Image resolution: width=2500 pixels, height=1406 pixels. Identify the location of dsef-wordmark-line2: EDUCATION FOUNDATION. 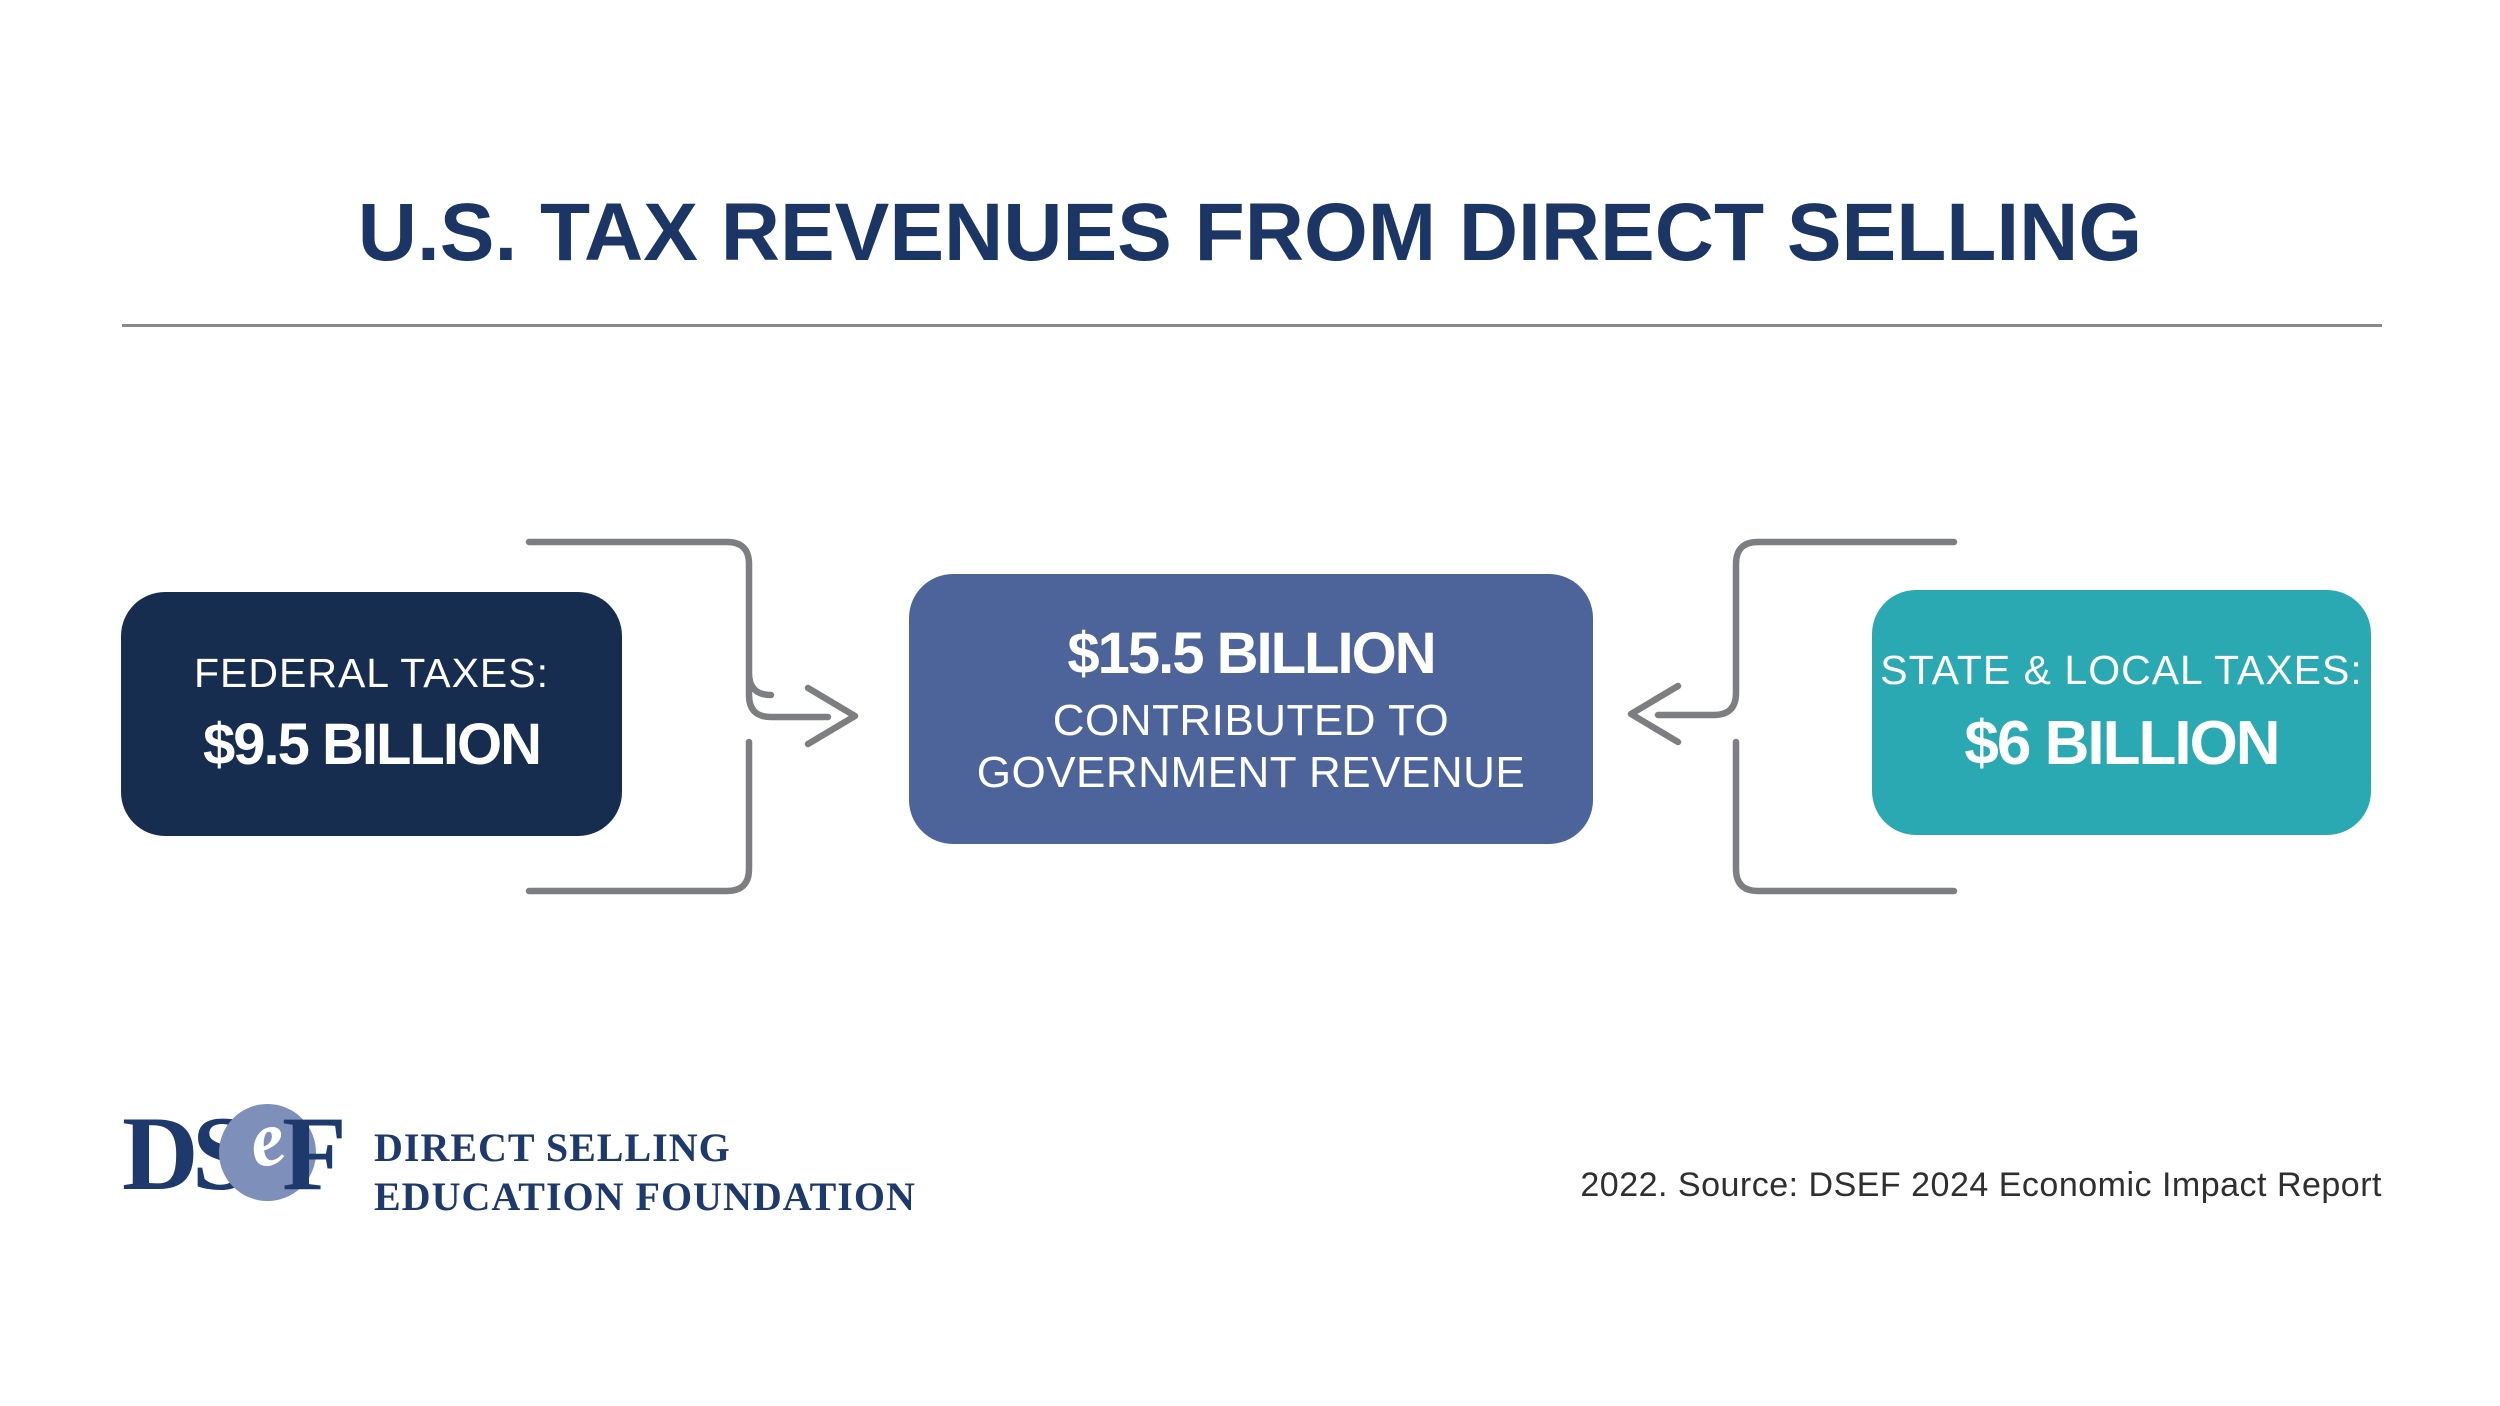
(645, 1196).